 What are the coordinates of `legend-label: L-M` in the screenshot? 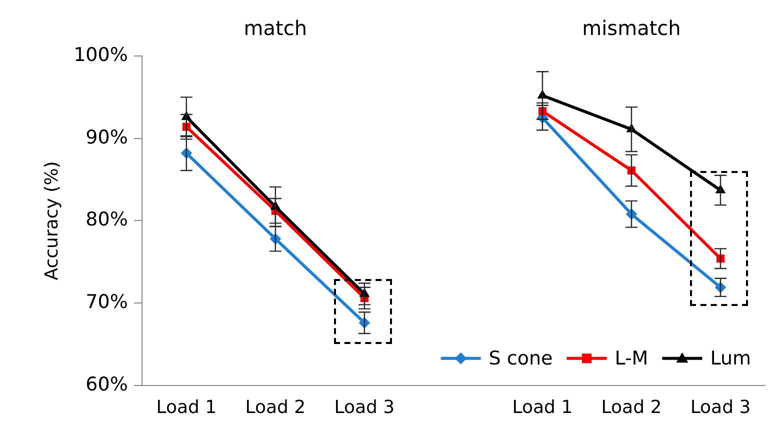 It's located at (631, 358).